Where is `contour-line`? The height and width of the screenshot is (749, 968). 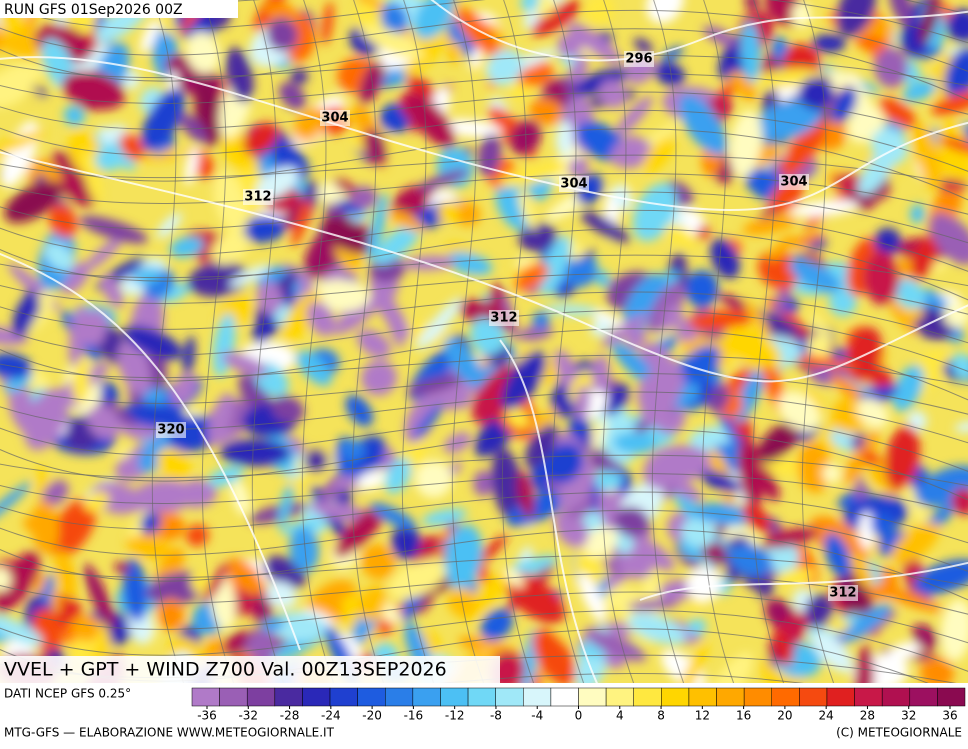
contour-line is located at coordinates (699, 31).